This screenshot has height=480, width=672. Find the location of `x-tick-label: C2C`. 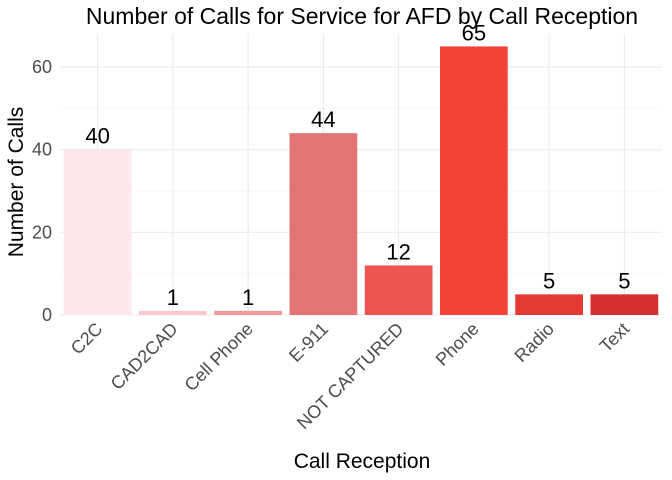

x-tick-label: C2C is located at coordinates (87, 339).